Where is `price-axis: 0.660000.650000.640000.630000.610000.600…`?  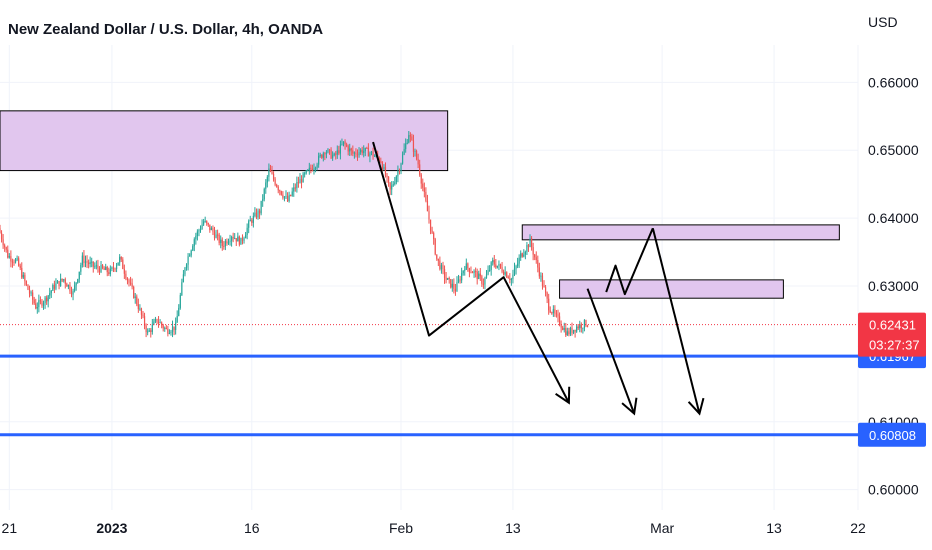 price-axis: 0.660000.650000.640000.630000.610000.600… is located at coordinates (893, 285).